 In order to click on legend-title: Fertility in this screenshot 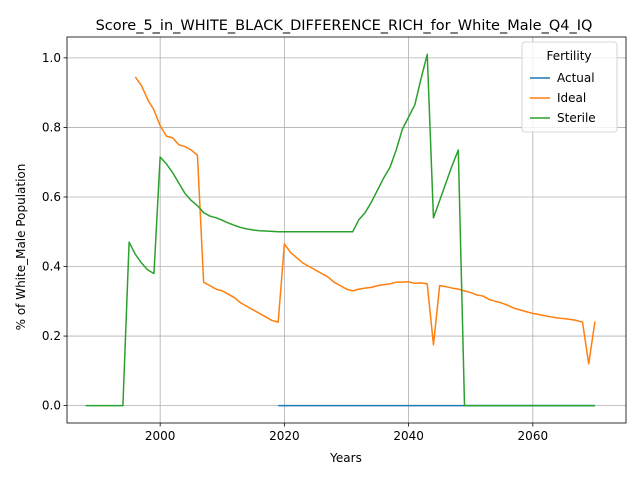, I will do `click(568, 56)`.